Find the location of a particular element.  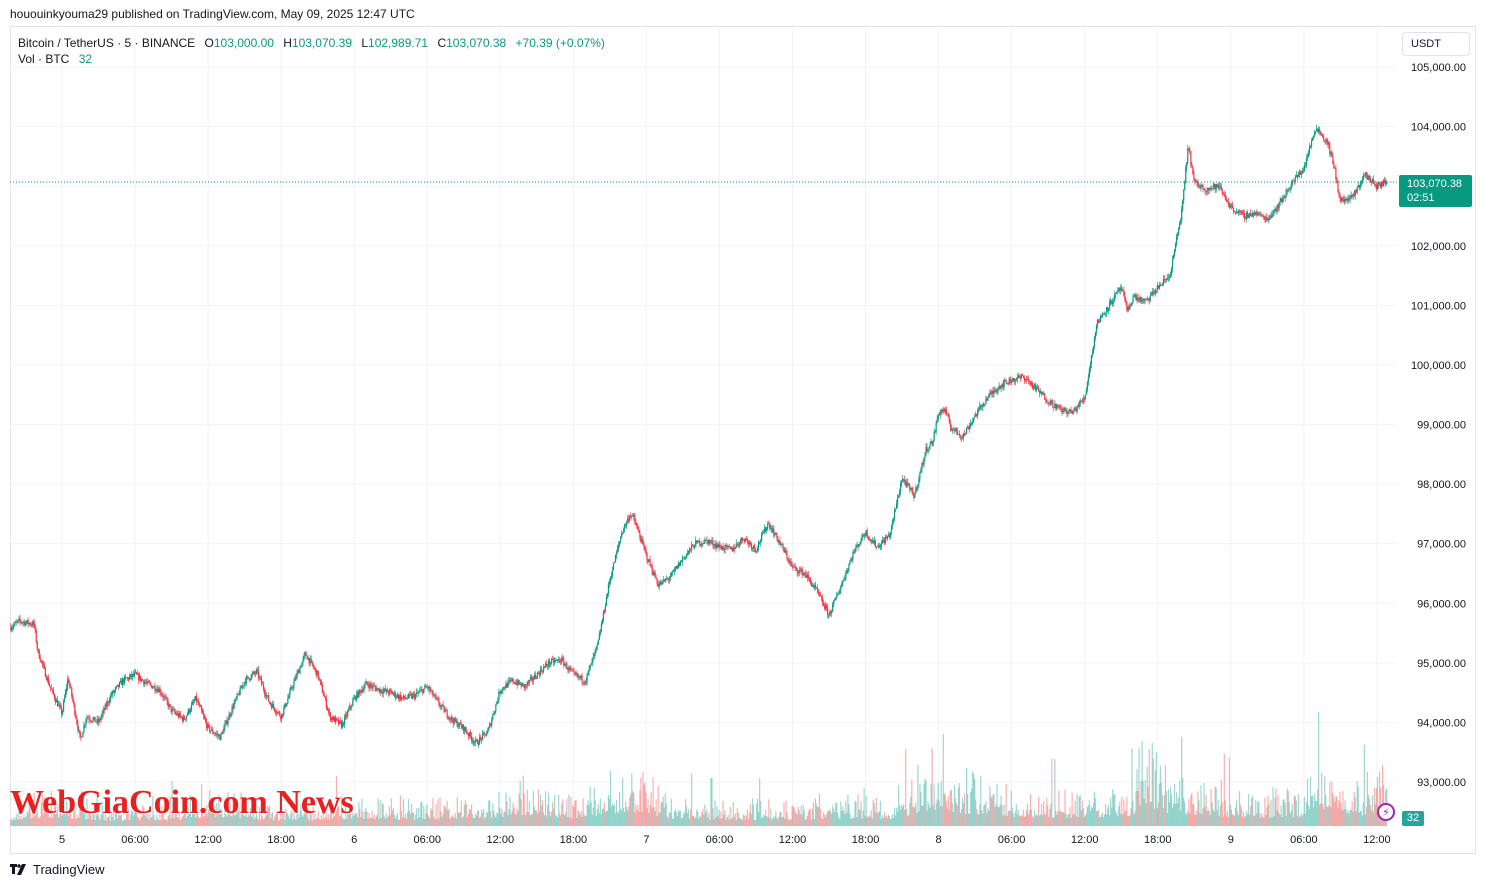

tradingview-branding: TradingView is located at coordinates (57, 869).